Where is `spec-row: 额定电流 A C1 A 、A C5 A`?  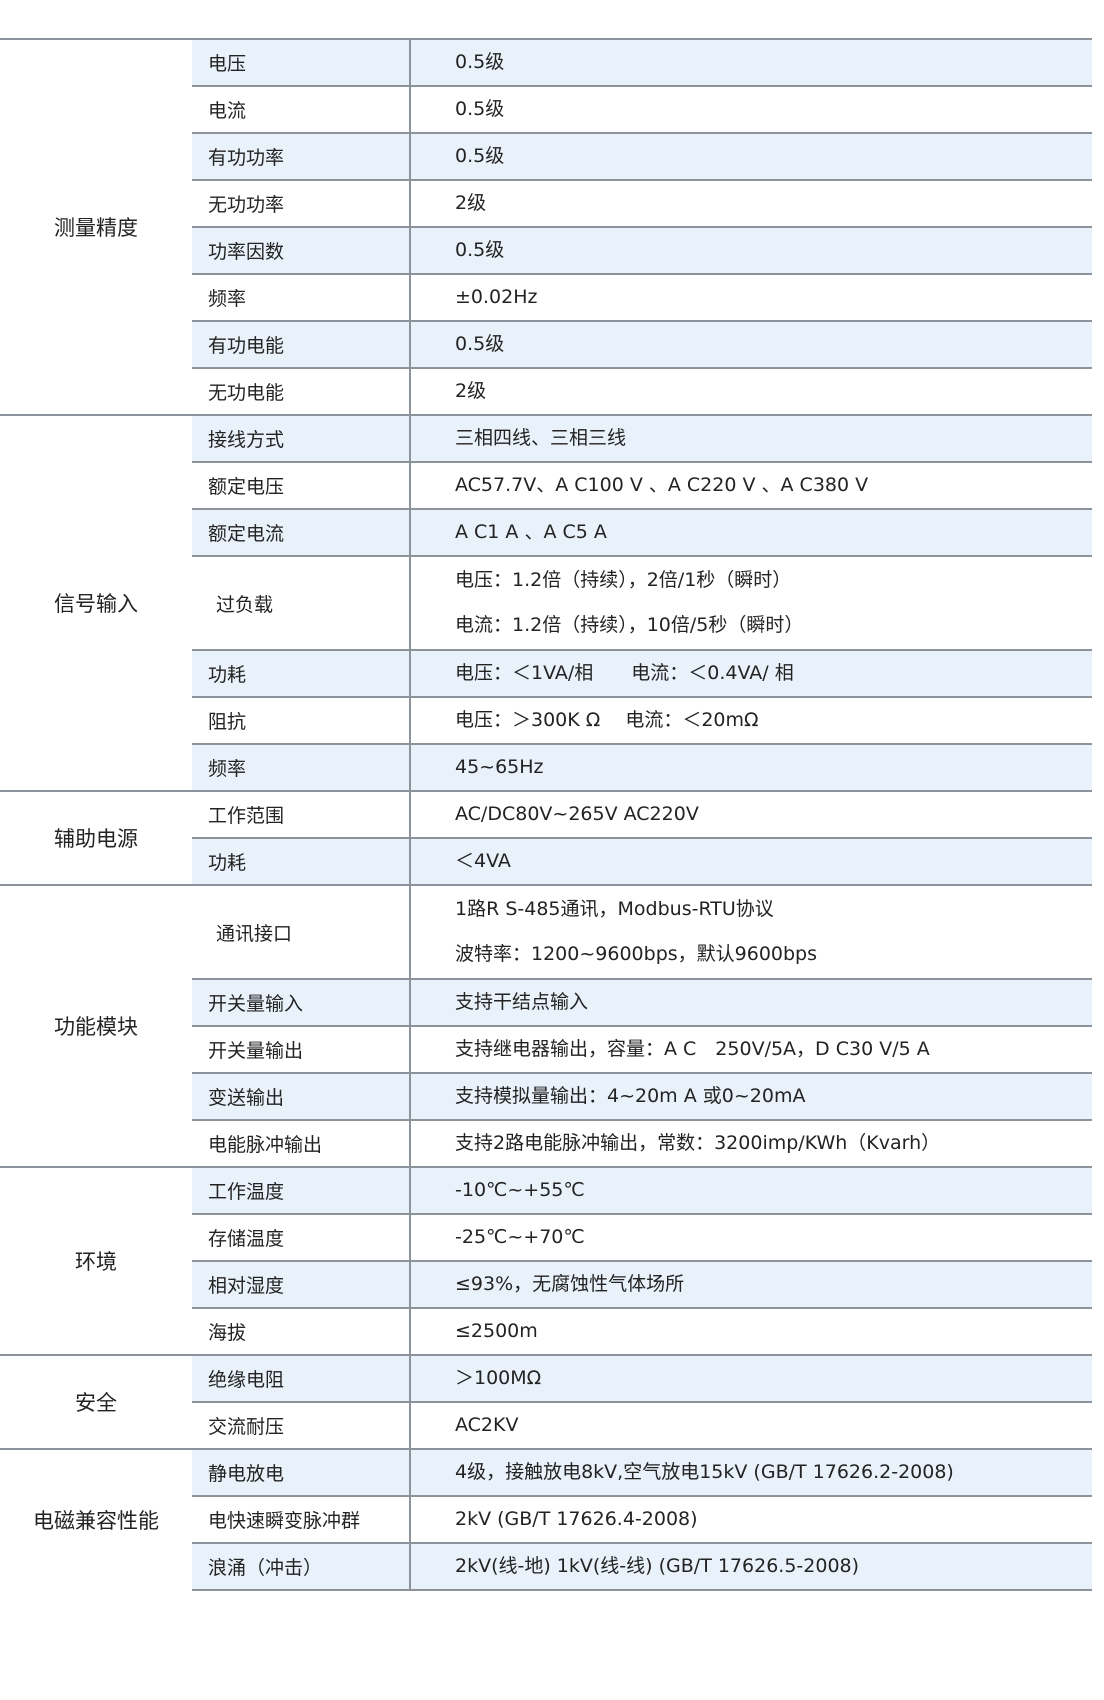
spec-row: 额定电流 A C1 A 、A C5 A is located at coordinates (546, 532).